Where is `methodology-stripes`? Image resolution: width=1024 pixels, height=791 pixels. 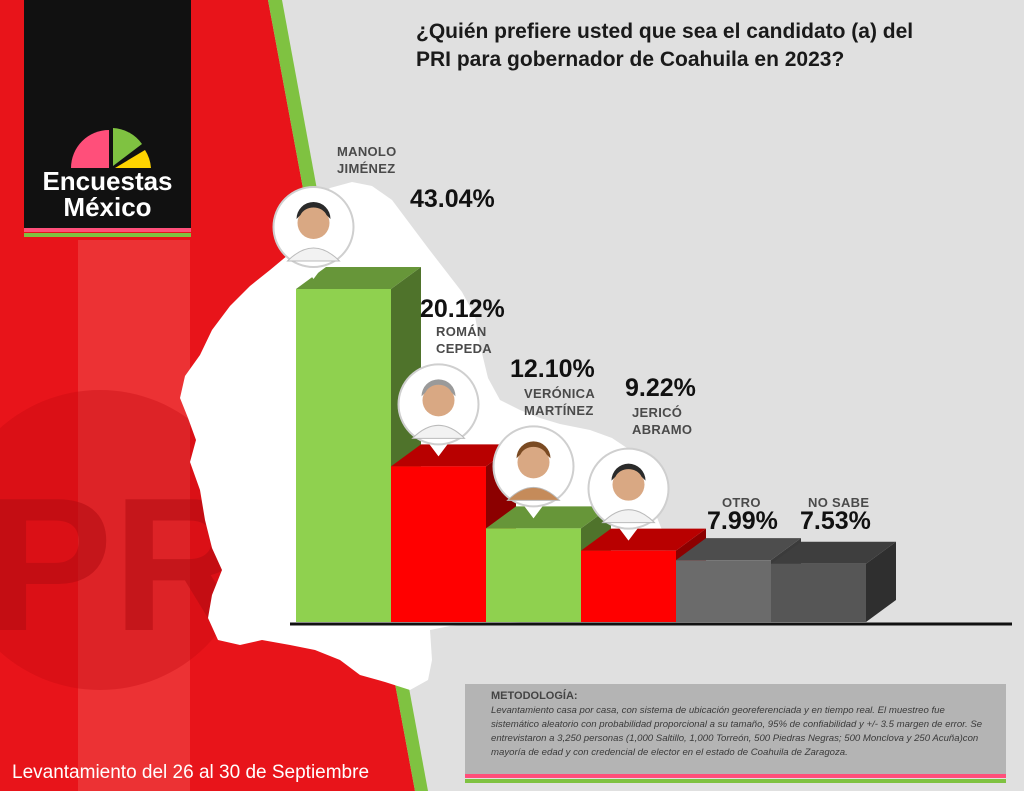 methodology-stripes is located at coordinates (735, 780).